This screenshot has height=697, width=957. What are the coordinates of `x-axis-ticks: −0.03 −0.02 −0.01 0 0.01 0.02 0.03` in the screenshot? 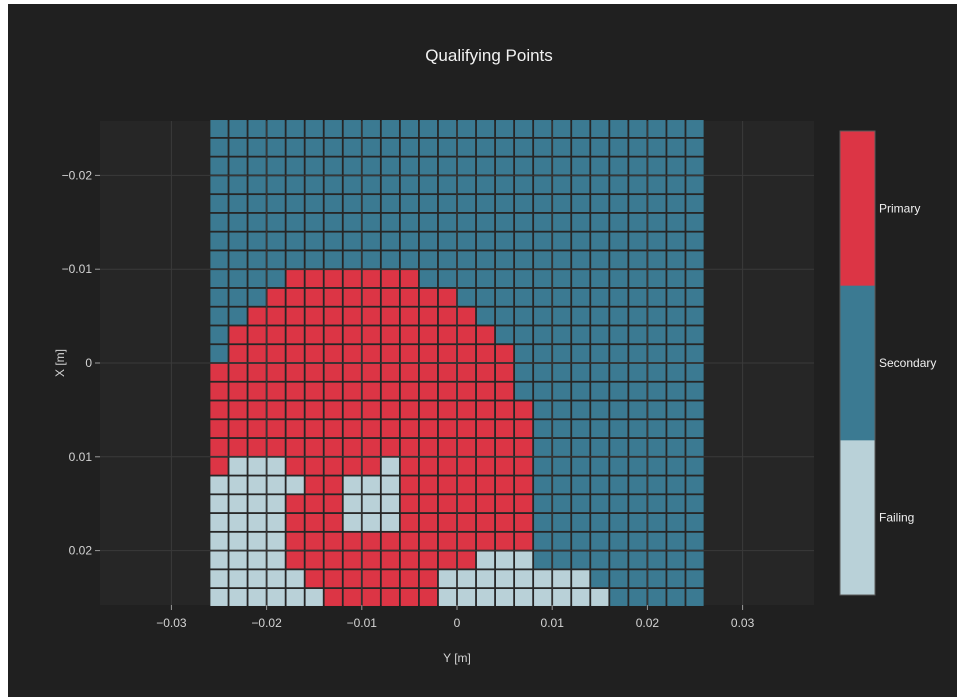 It's located at (455, 617).